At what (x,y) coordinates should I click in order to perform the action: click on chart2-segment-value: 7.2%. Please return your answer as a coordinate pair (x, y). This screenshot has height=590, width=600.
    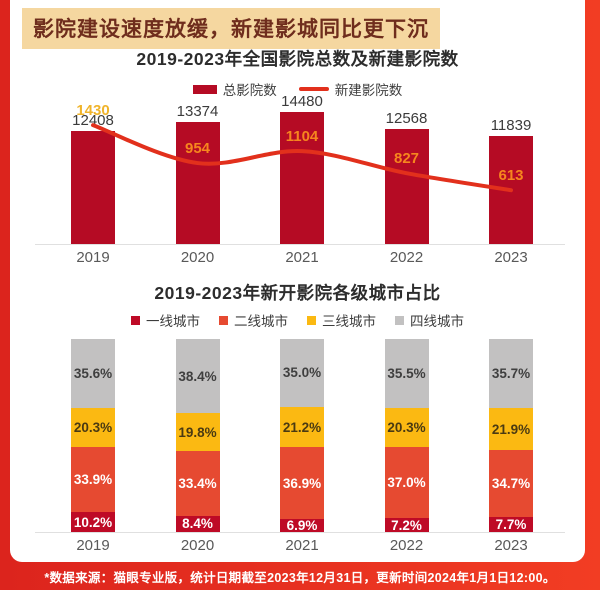
    Looking at the image, I should click on (406, 525).